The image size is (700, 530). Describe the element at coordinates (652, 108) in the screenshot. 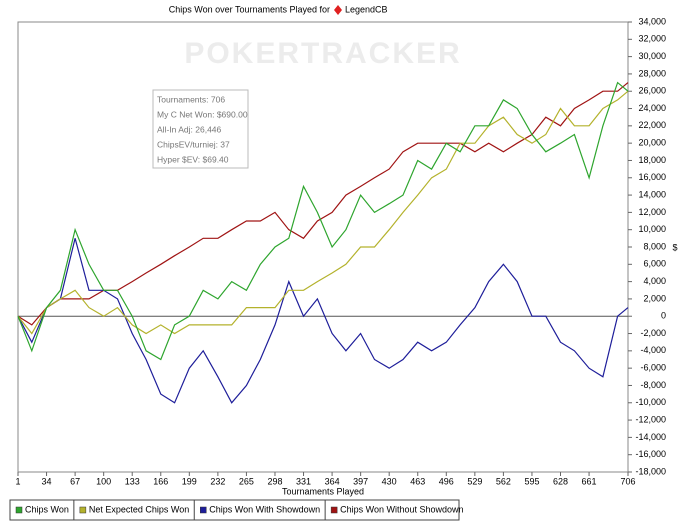

I see `y-tick-label: 24,000` at that location.